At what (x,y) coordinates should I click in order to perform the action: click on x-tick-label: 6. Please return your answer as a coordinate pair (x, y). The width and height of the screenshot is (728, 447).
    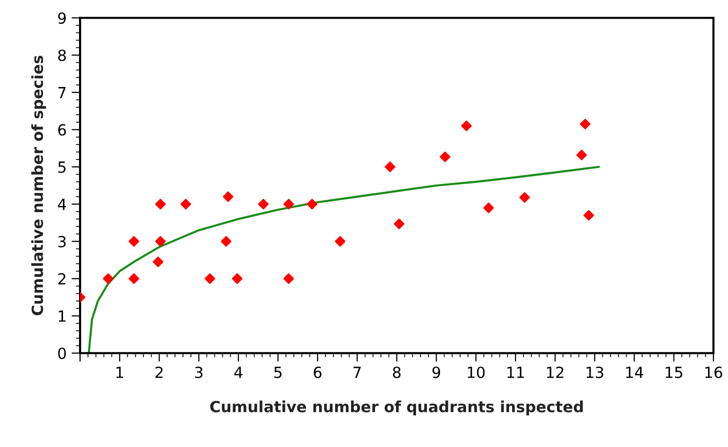
    Looking at the image, I should click on (318, 372).